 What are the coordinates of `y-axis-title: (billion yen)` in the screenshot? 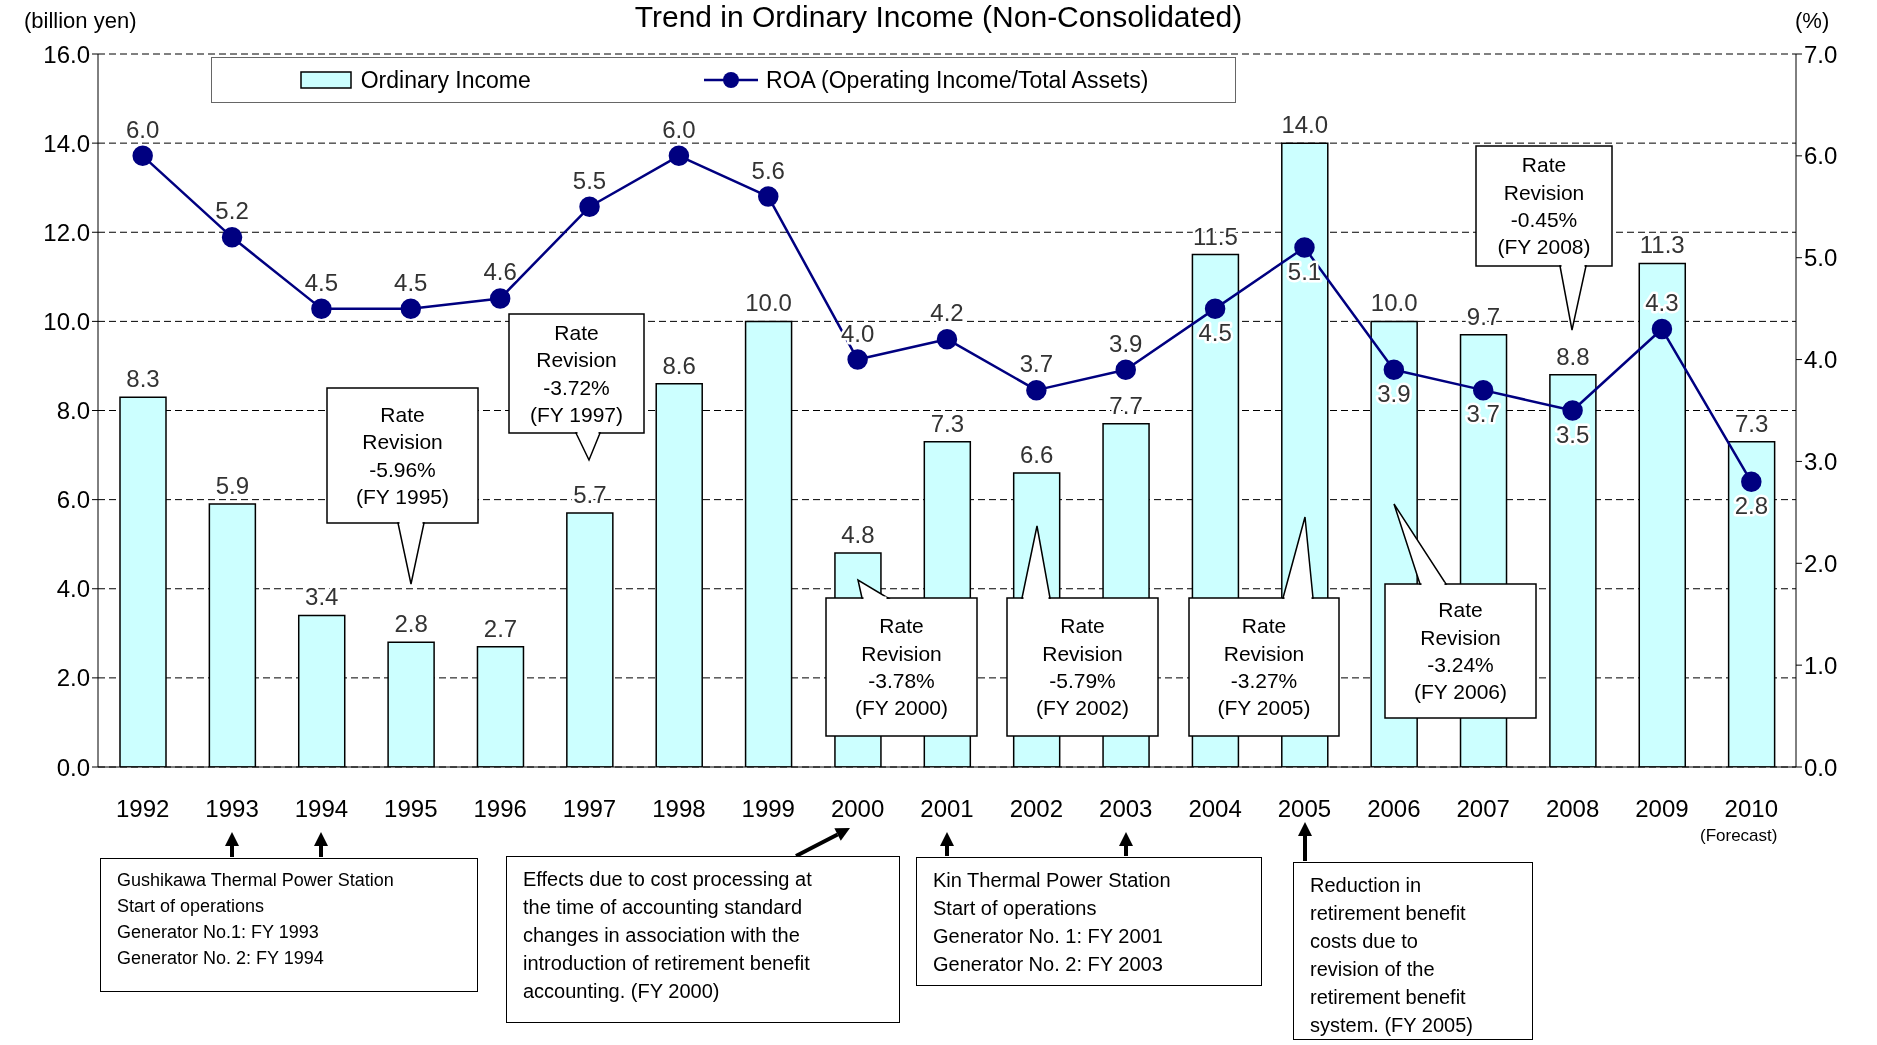 It's located at (80, 21).